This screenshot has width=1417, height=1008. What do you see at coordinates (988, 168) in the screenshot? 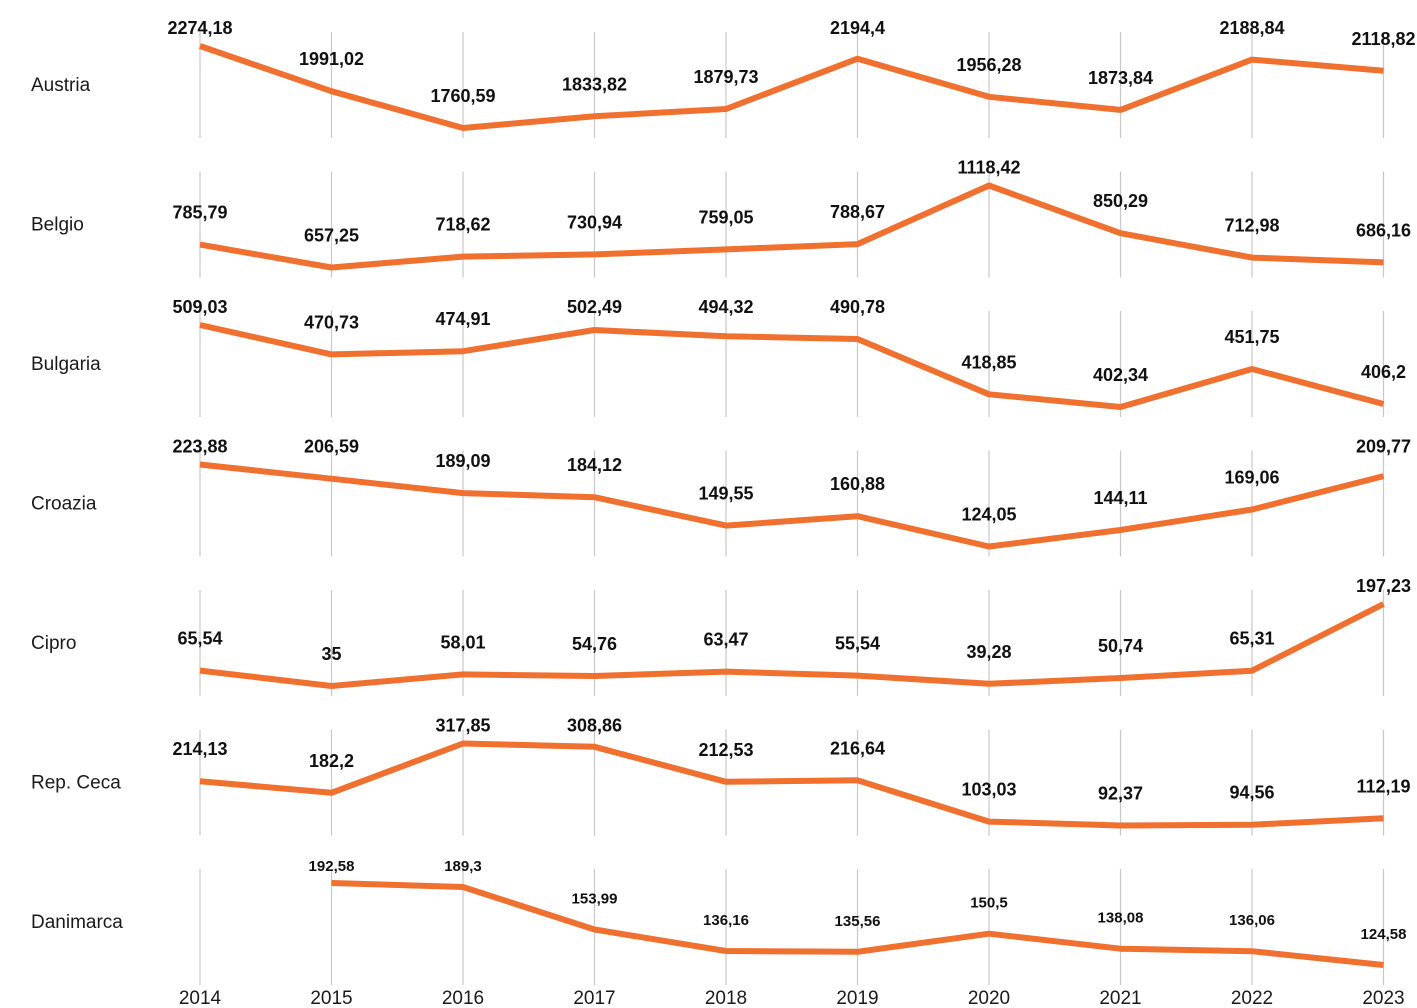
I see `data-value-label: 1118,42` at bounding box center [988, 168].